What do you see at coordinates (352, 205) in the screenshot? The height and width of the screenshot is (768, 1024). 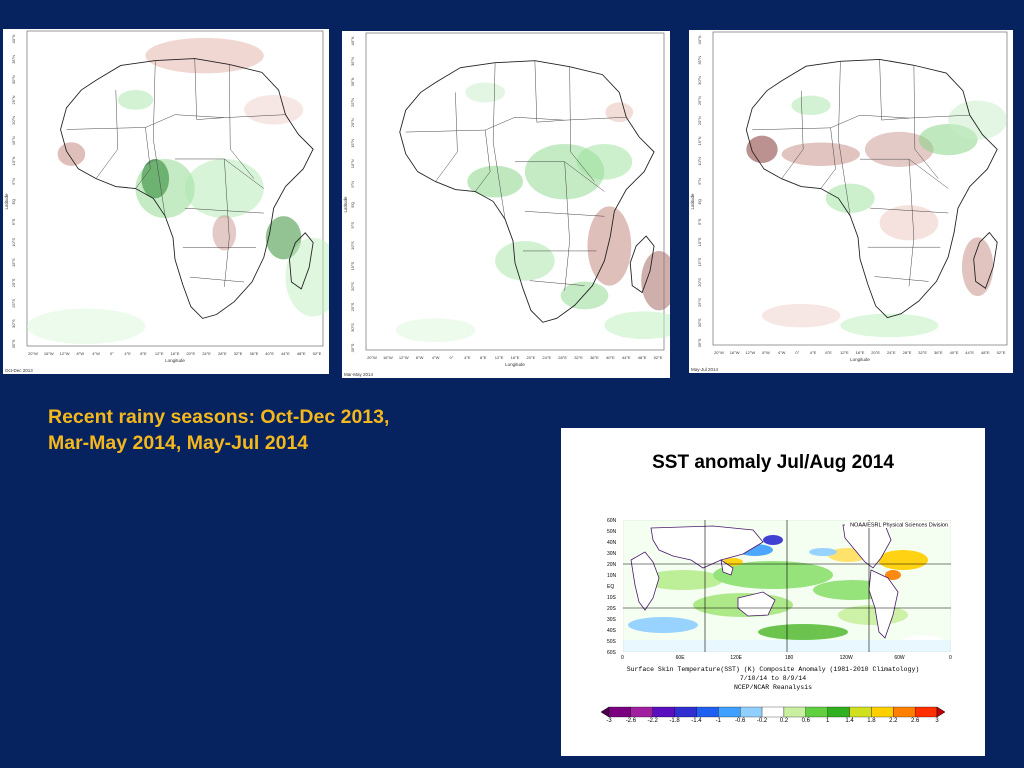 I see `latitude-tick-label: EQ` at bounding box center [352, 205].